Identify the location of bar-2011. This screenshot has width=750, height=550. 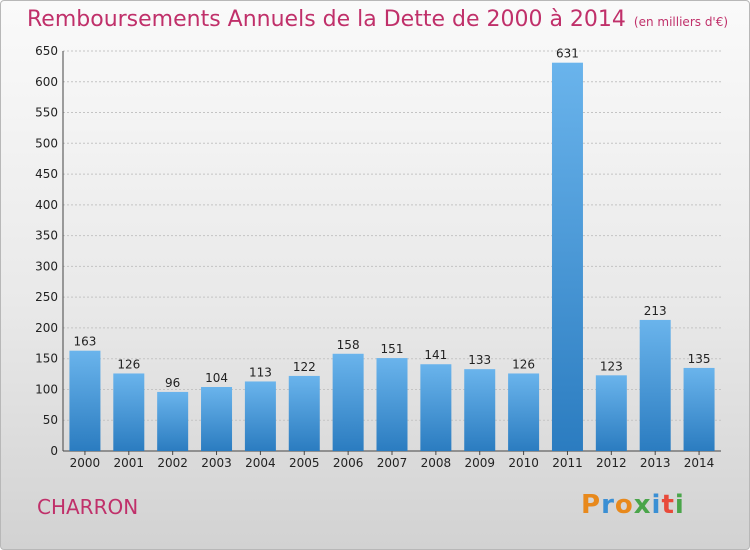
(567, 256).